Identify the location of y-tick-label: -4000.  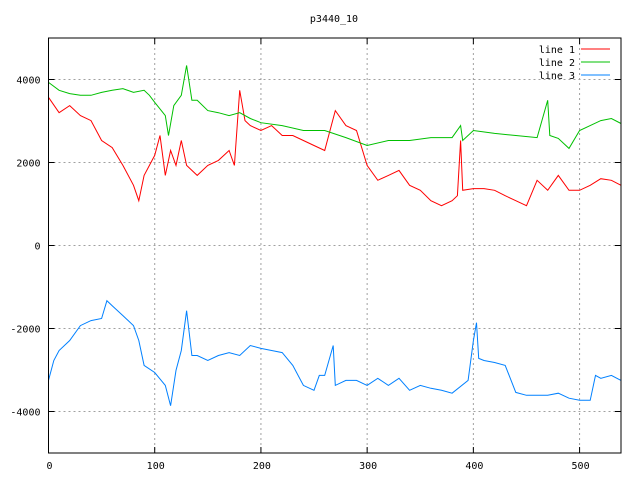
(25, 413).